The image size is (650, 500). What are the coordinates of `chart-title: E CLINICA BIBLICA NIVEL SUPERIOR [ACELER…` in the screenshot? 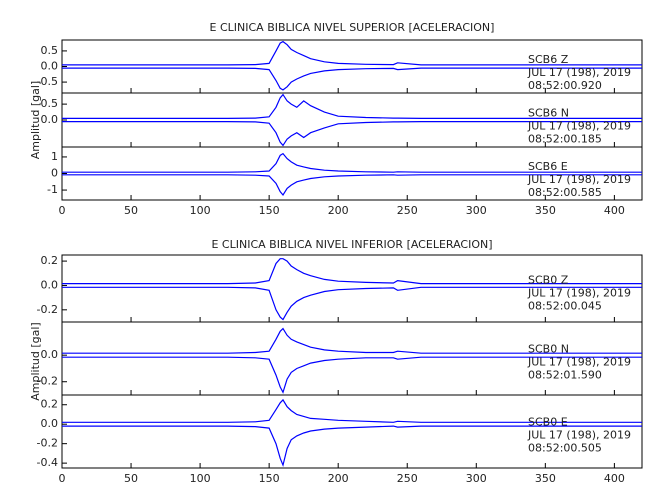 It's located at (352, 27).